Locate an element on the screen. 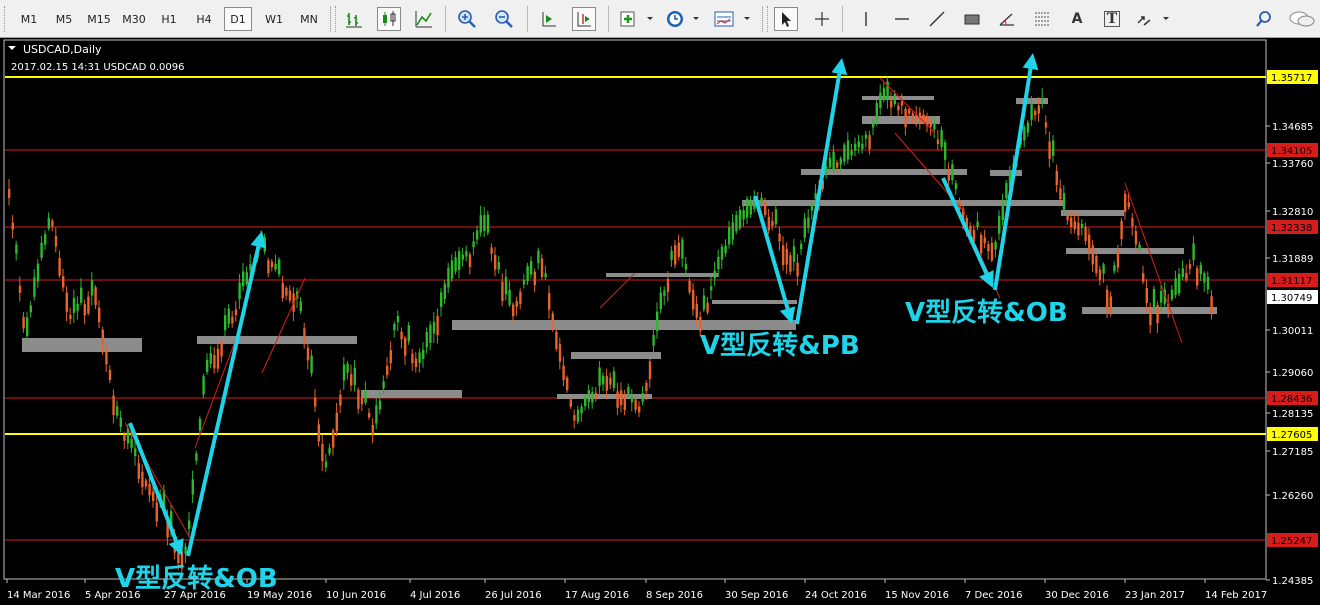  periods-icon is located at coordinates (683, 19).